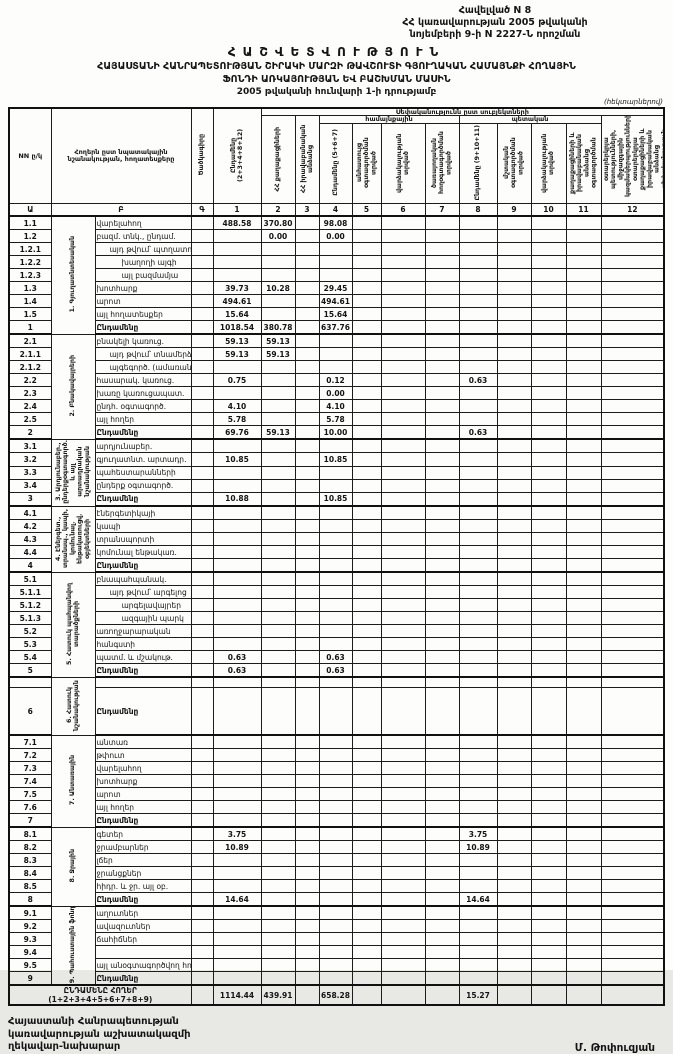 This screenshot has height=1054, width=673. I want to click on value-cell: 10.28, so click(278, 288).